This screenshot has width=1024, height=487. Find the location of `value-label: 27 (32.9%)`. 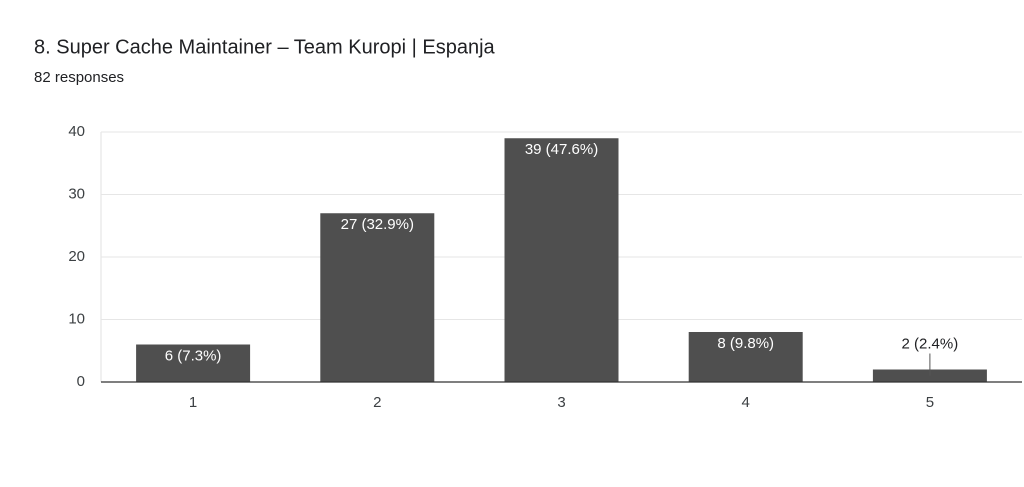

value-label: 27 (32.9%) is located at coordinates (377, 224).